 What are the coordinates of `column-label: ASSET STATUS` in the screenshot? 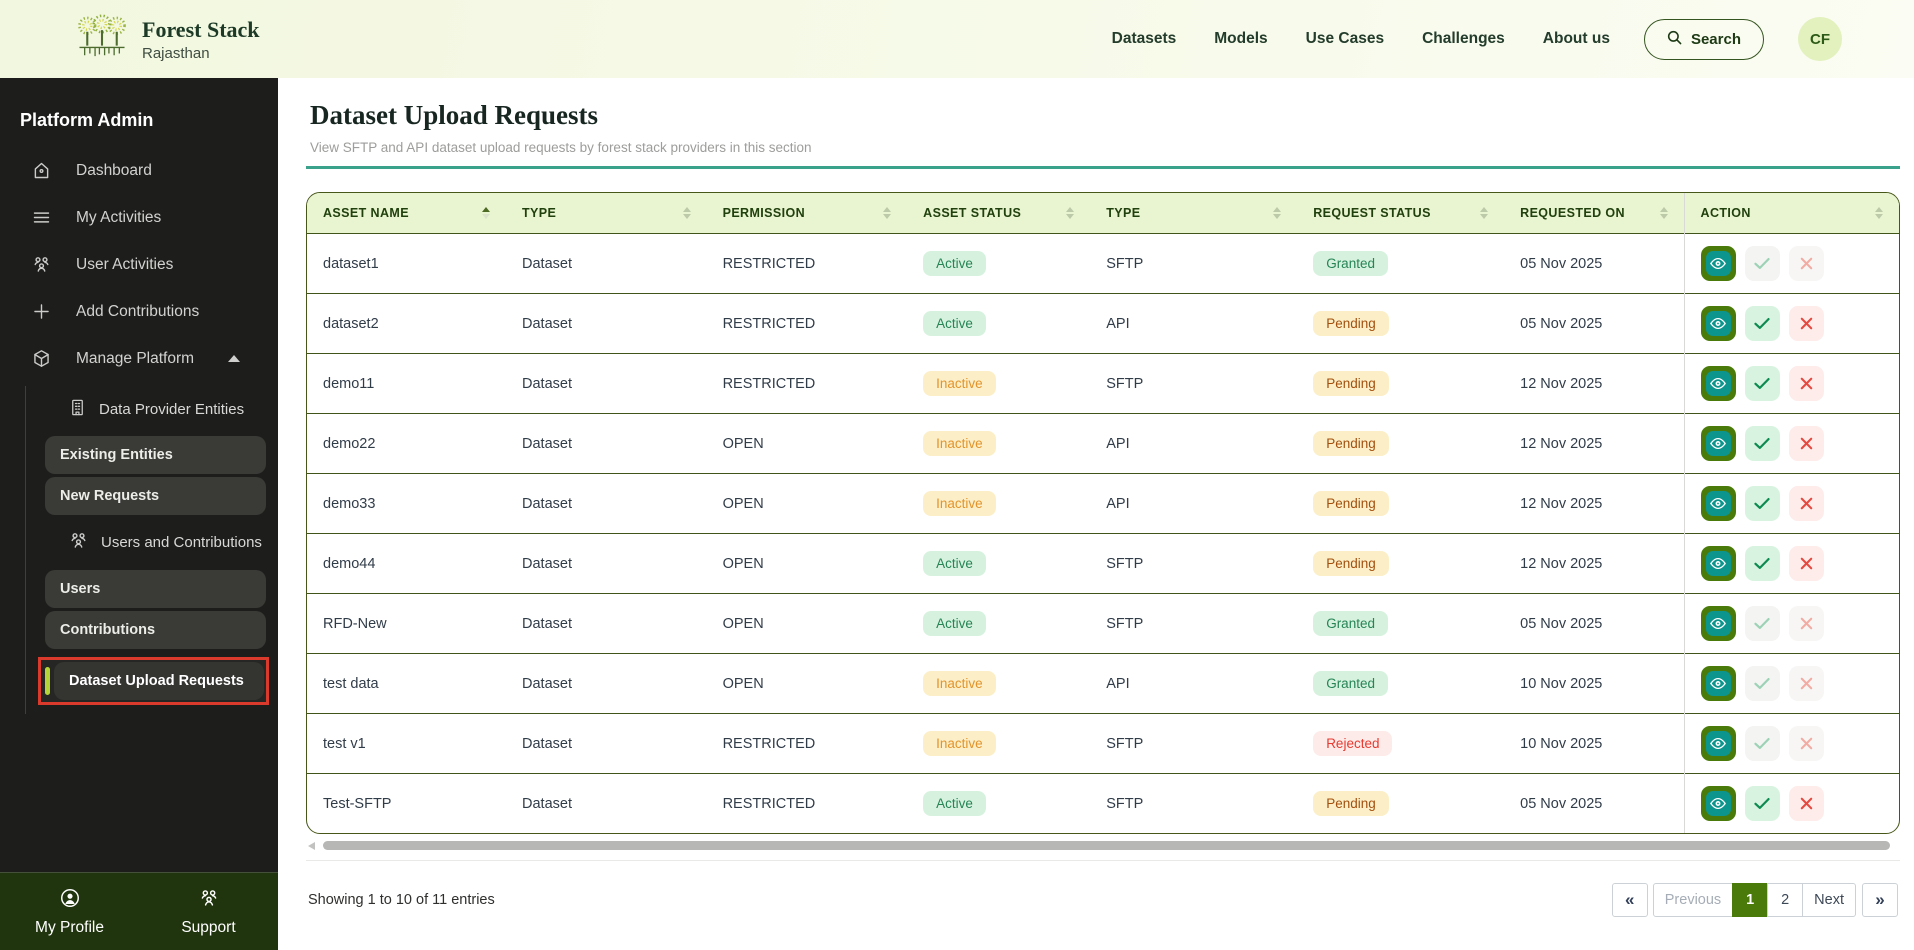 It's located at (972, 213).